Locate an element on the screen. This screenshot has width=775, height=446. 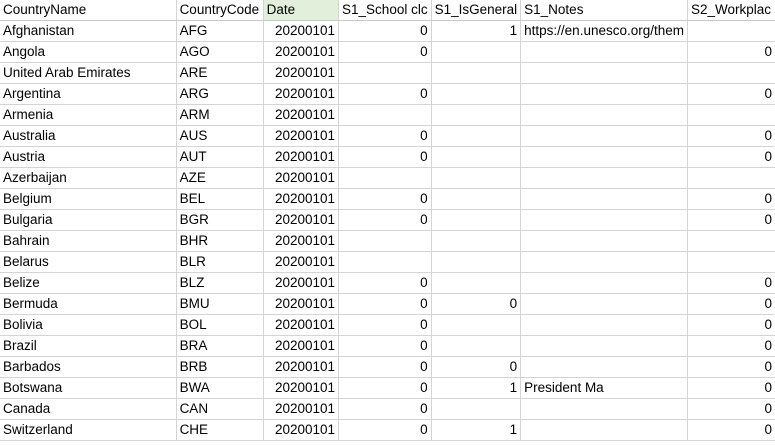
header-cell-countryname: CountryName is located at coordinates (88, 10).